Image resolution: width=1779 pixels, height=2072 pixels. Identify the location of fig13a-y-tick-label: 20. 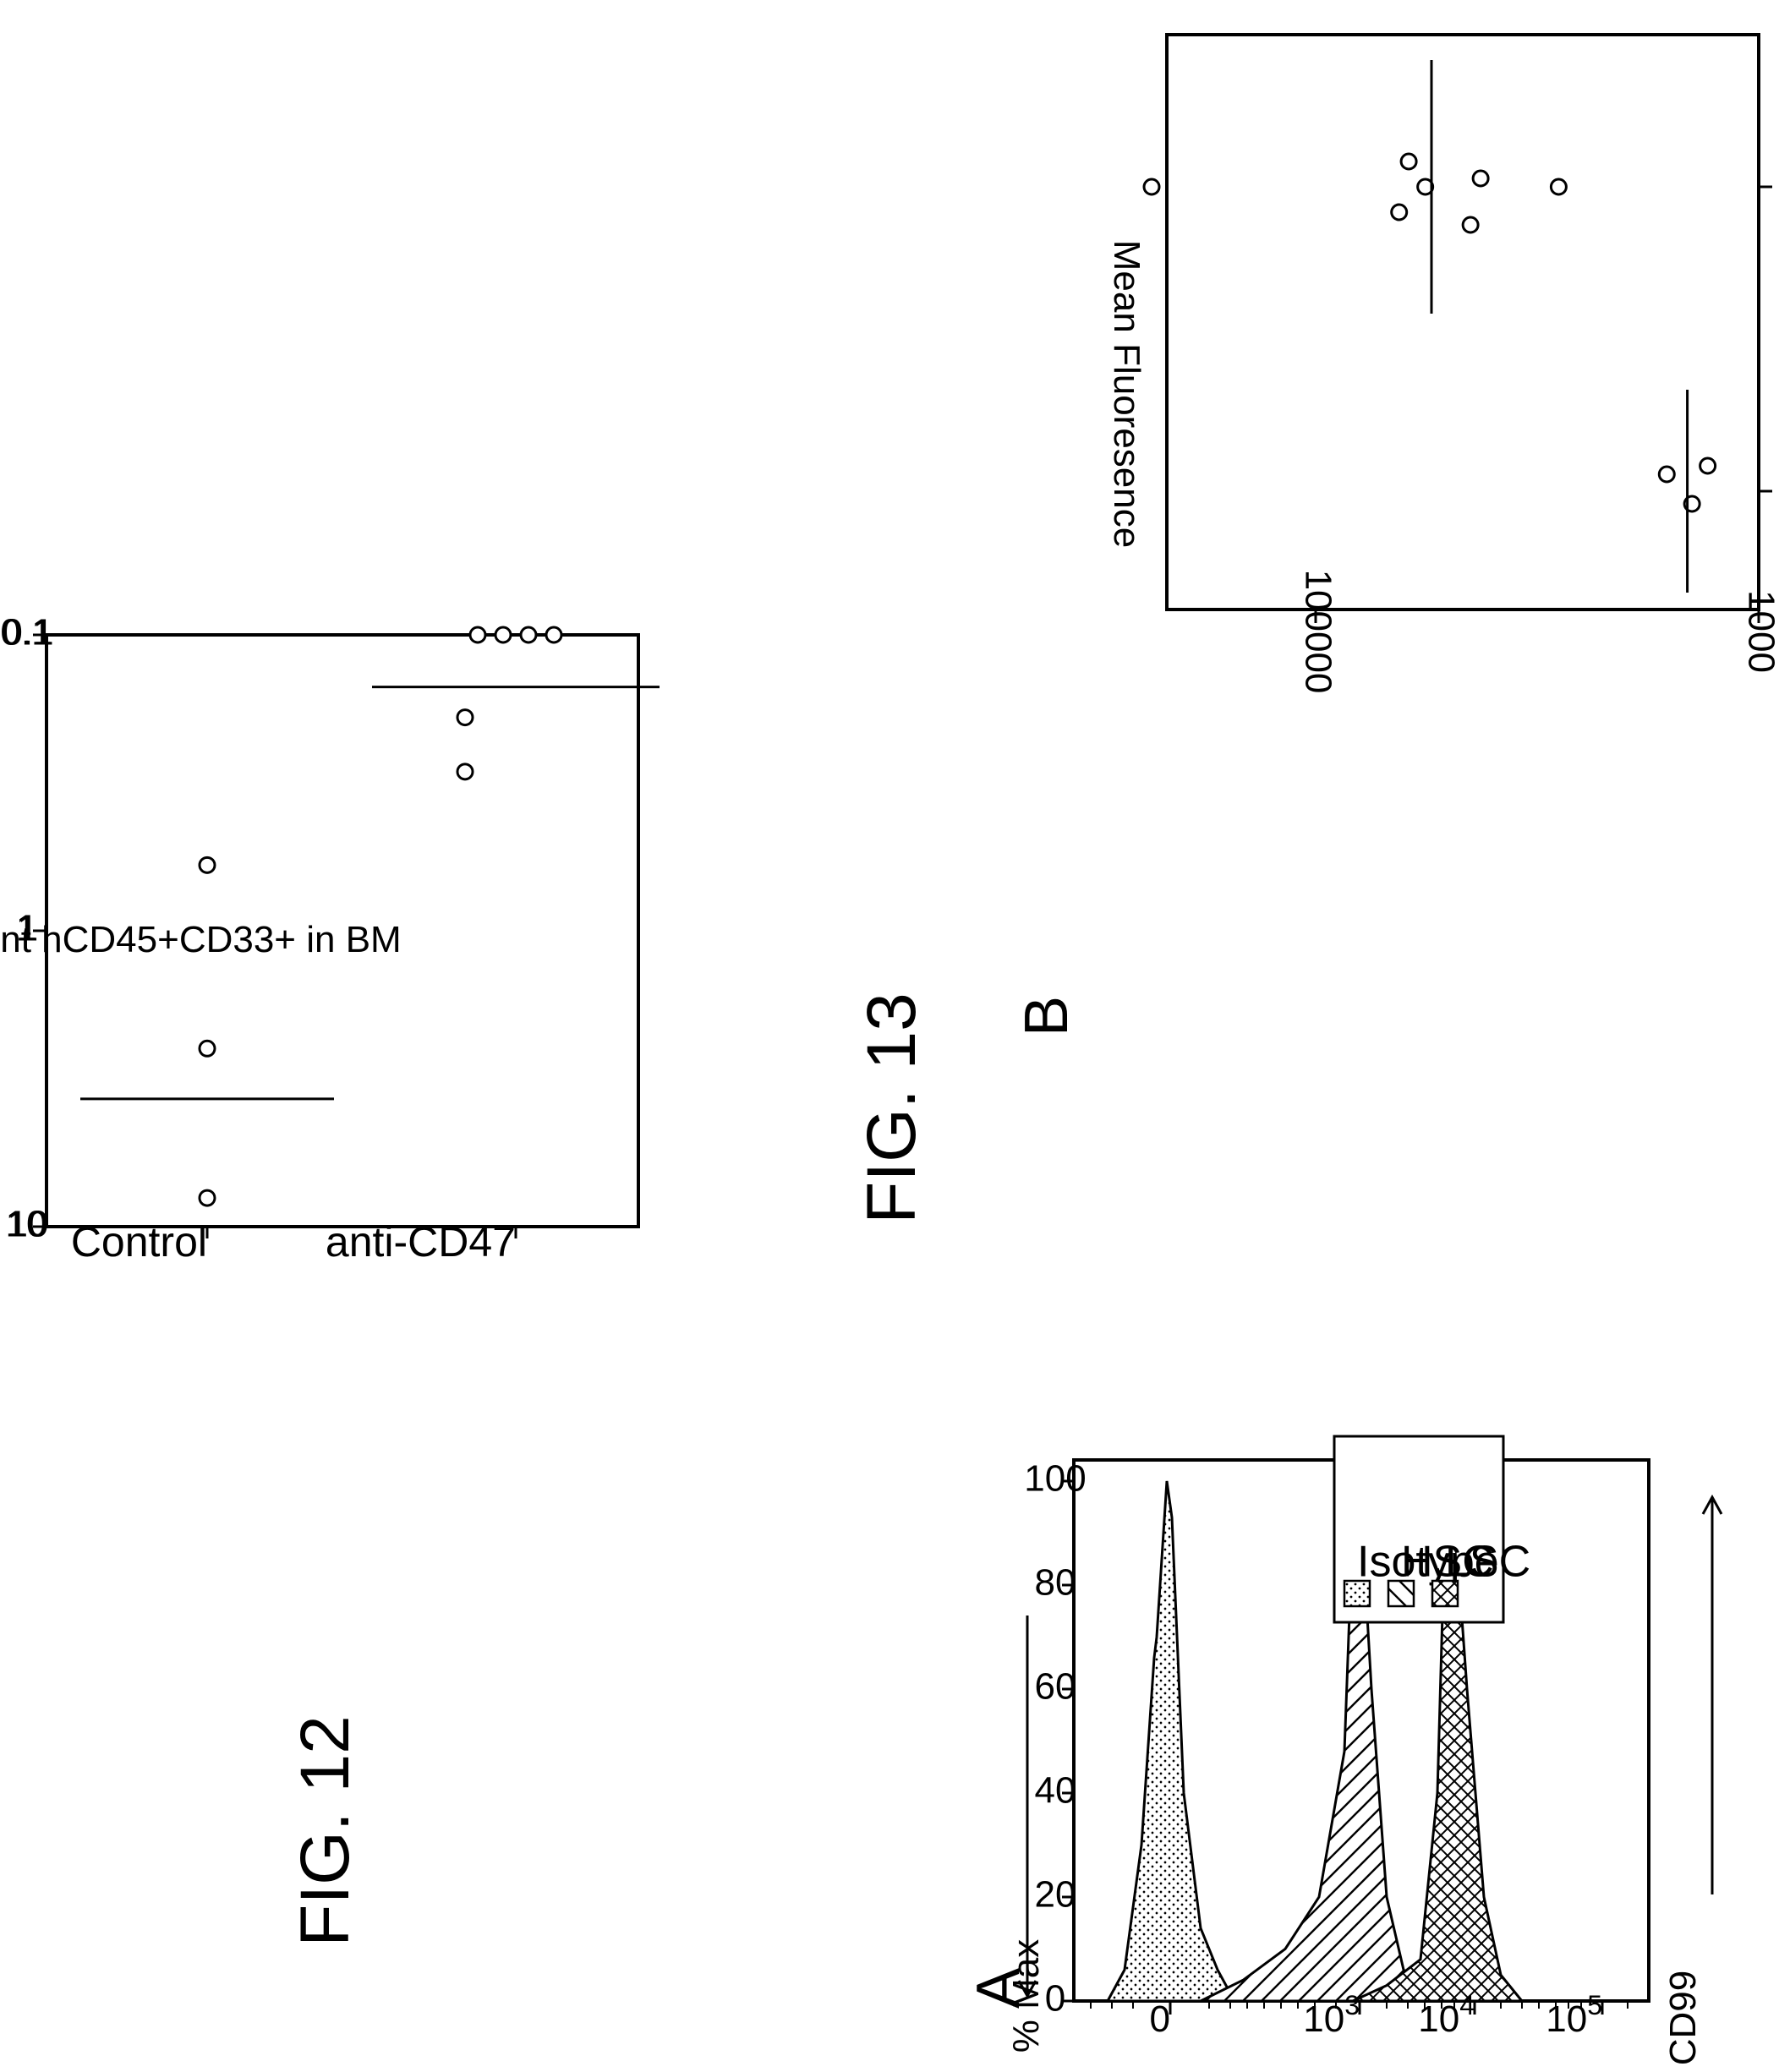
(1055, 1895).